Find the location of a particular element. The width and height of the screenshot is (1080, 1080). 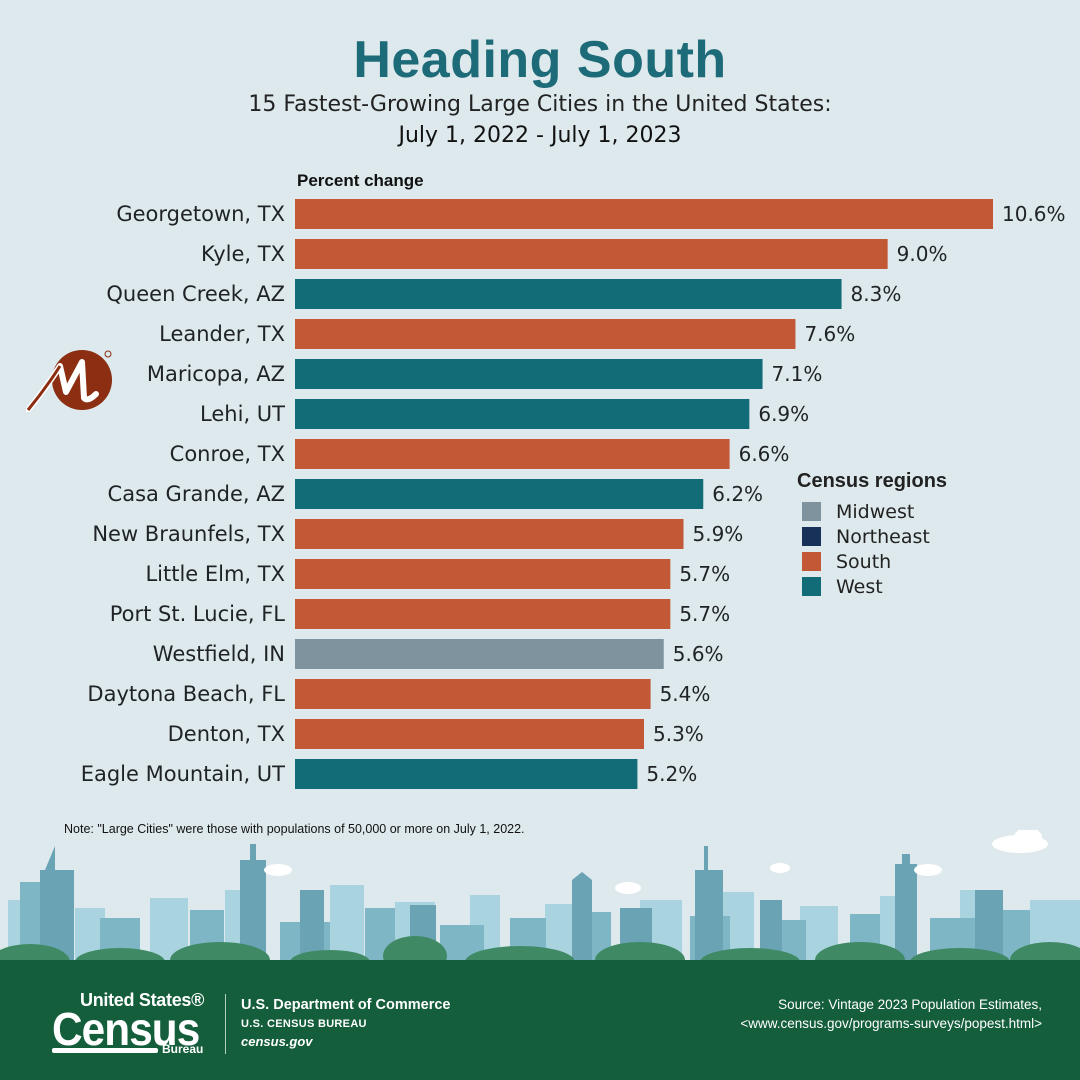

legend-item: West is located at coordinates (872, 586).